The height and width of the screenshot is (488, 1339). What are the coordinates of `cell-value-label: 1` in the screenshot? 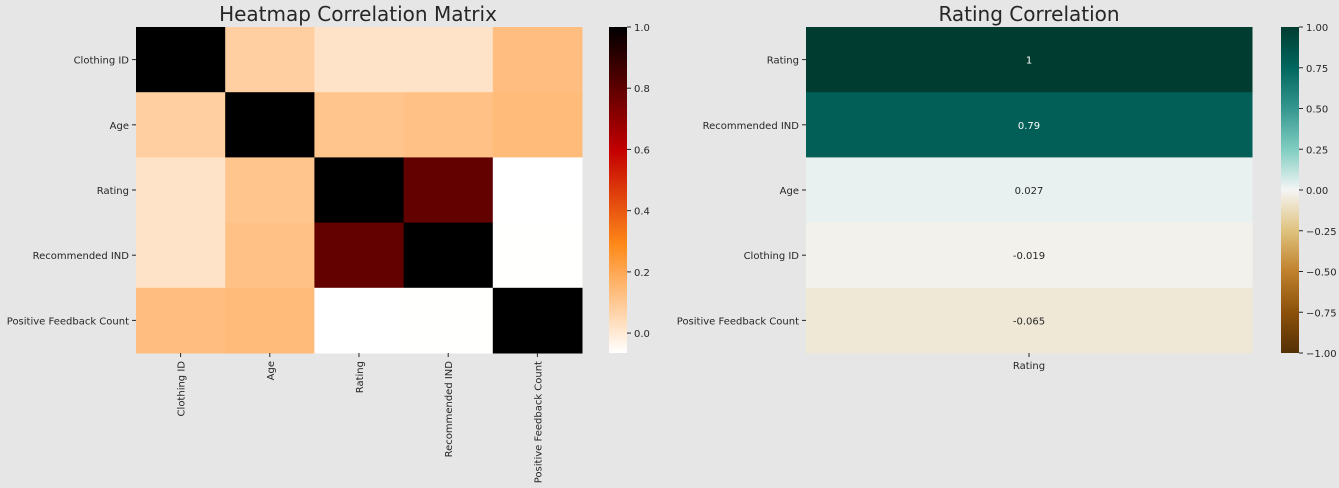 It's located at (1029, 61).